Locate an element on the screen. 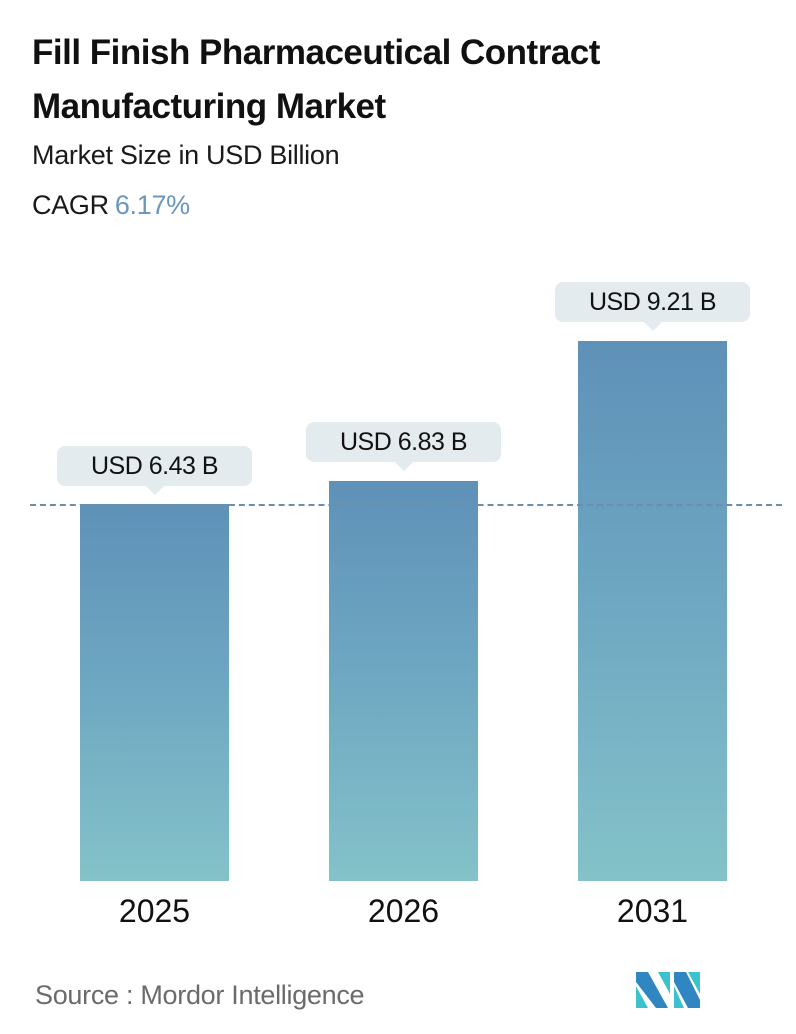 The width and height of the screenshot is (796, 1034). x-tick-2031: 2031 is located at coordinates (652, 911).